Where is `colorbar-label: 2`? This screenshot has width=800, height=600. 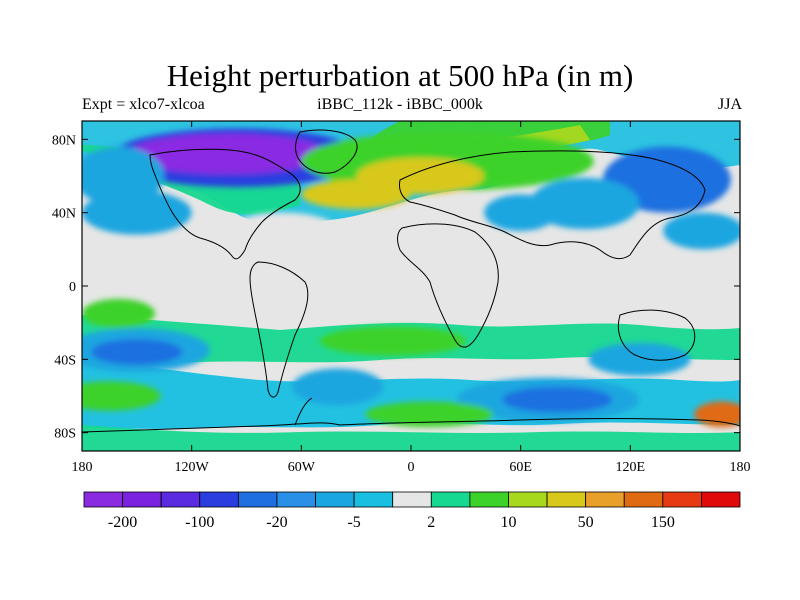 colorbar-label: 2 is located at coordinates (431, 522).